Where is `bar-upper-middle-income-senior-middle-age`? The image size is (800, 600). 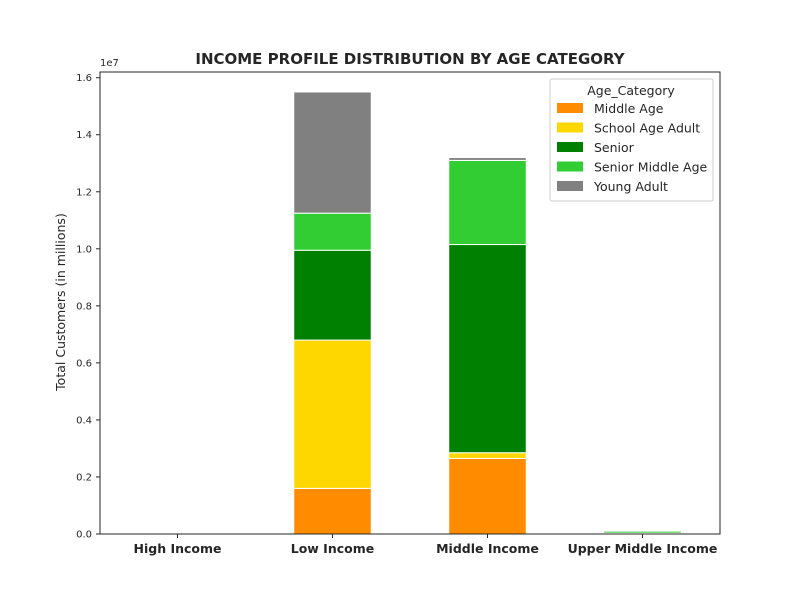 bar-upper-middle-income-senior-middle-age is located at coordinates (642, 532).